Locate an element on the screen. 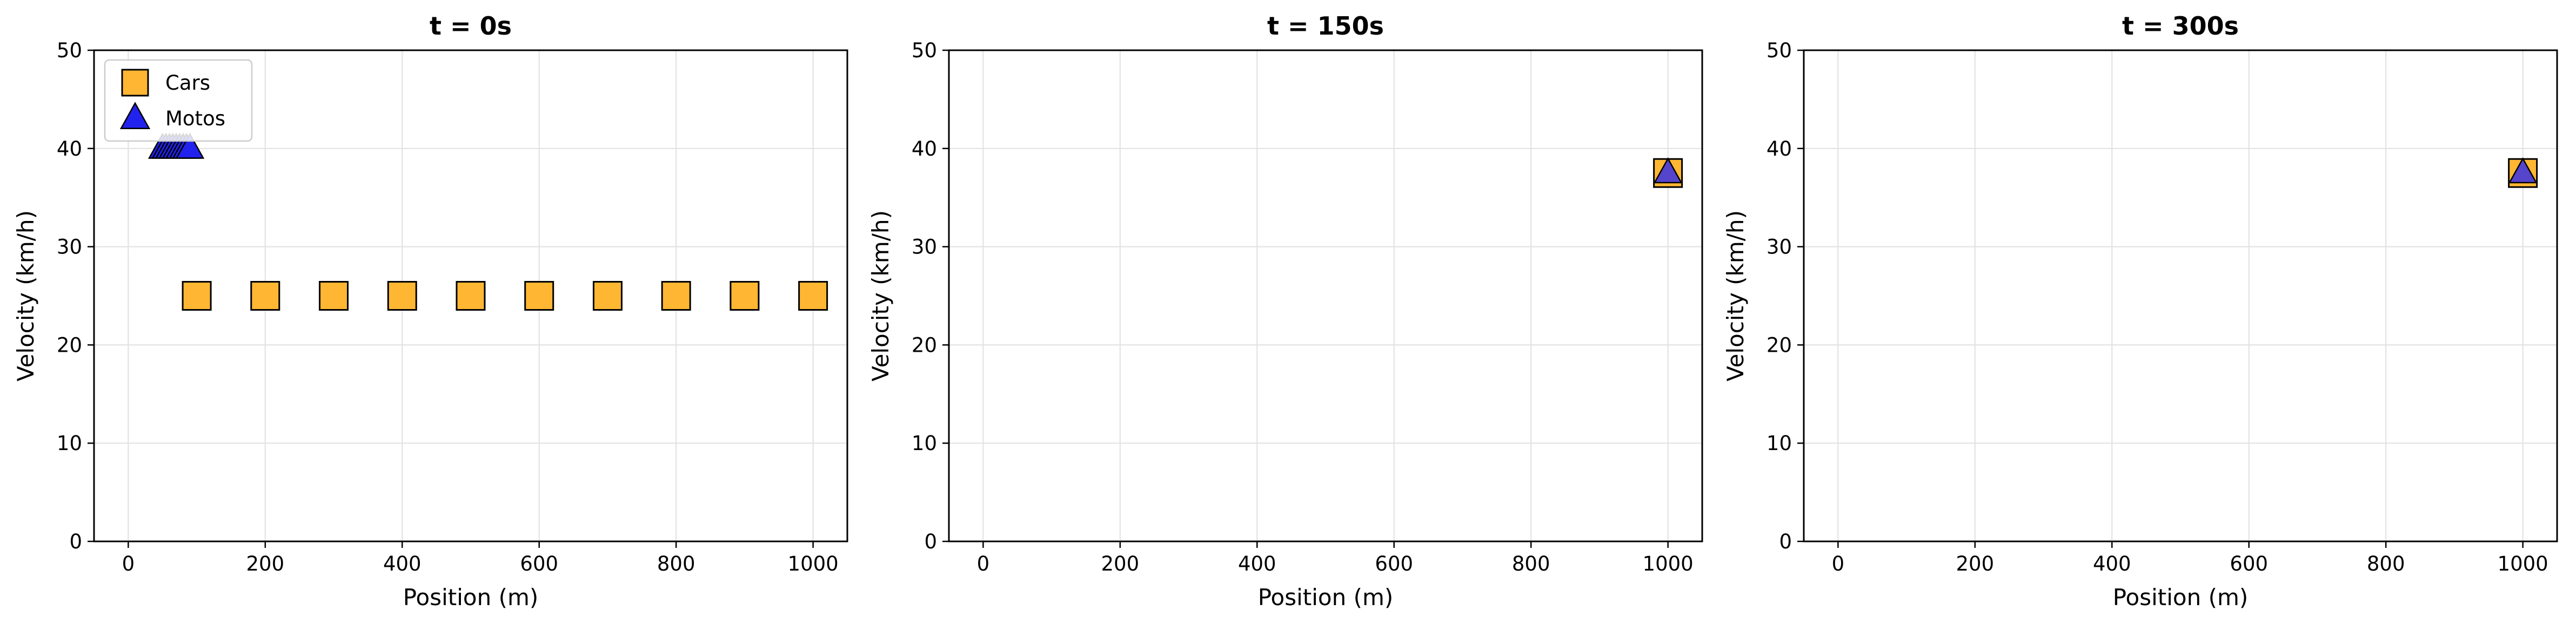 The height and width of the screenshot is (630, 2576). legend-label-motos: Motos is located at coordinates (195, 118).